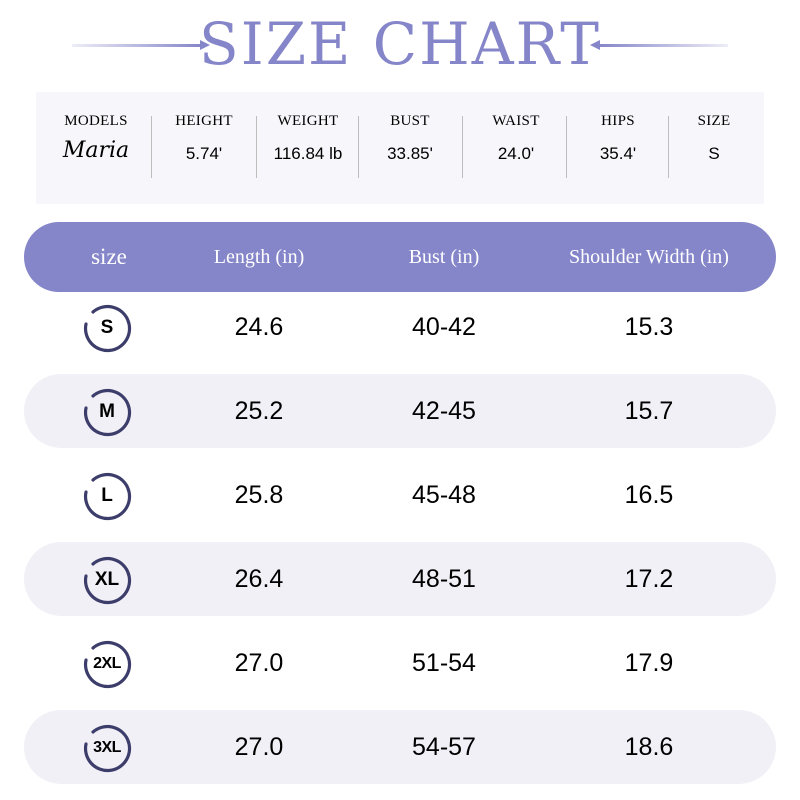 This screenshot has height=800, width=800. What do you see at coordinates (400, 495) in the screenshot?
I see `table-row: L 25.8 45-48 16.5` at bounding box center [400, 495].